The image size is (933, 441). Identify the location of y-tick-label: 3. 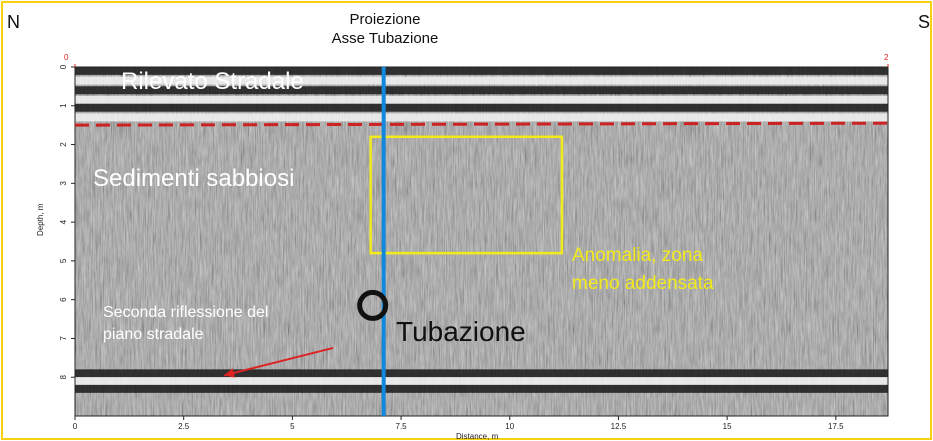
(63, 183).